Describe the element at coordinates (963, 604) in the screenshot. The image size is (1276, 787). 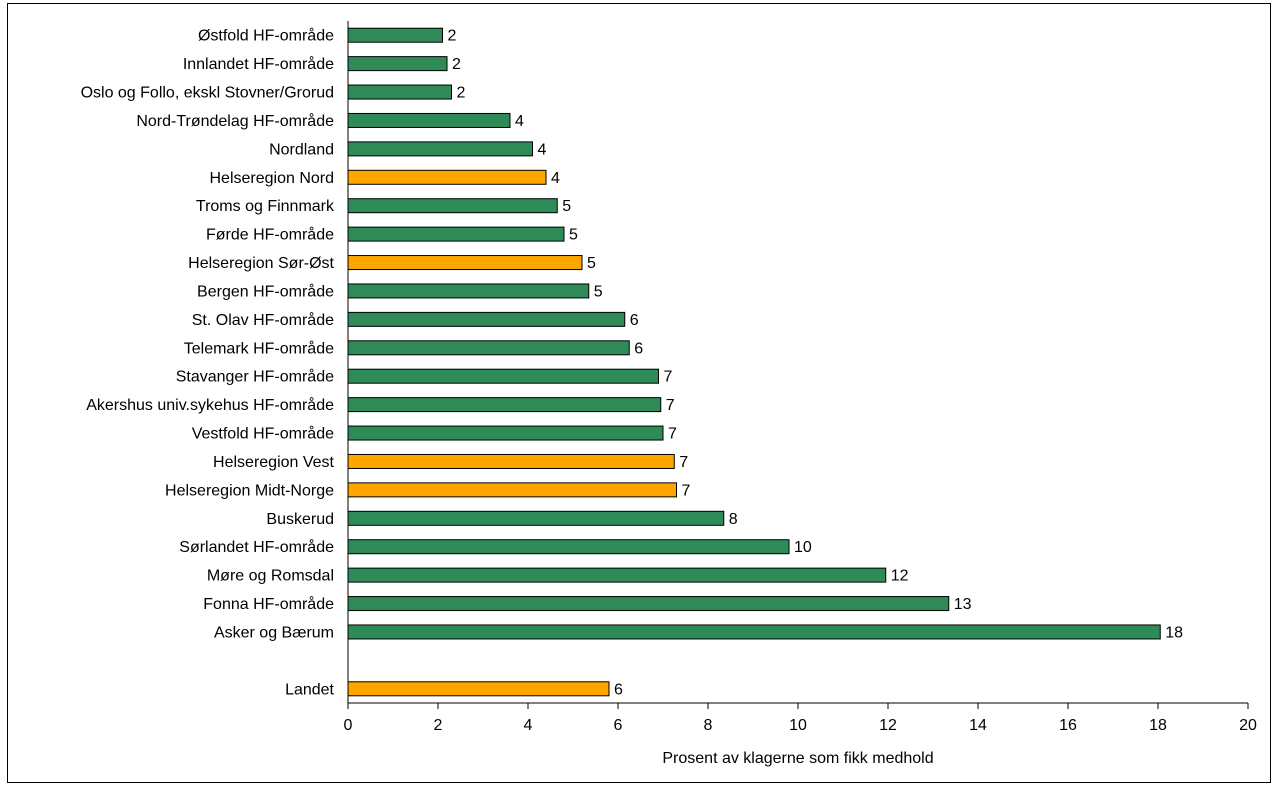
I see `data-label: 13` at that location.